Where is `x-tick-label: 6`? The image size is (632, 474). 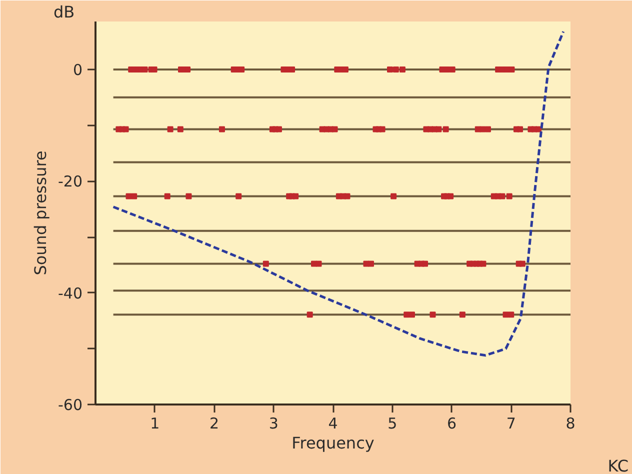 x-tick-label: 6 is located at coordinates (451, 423).